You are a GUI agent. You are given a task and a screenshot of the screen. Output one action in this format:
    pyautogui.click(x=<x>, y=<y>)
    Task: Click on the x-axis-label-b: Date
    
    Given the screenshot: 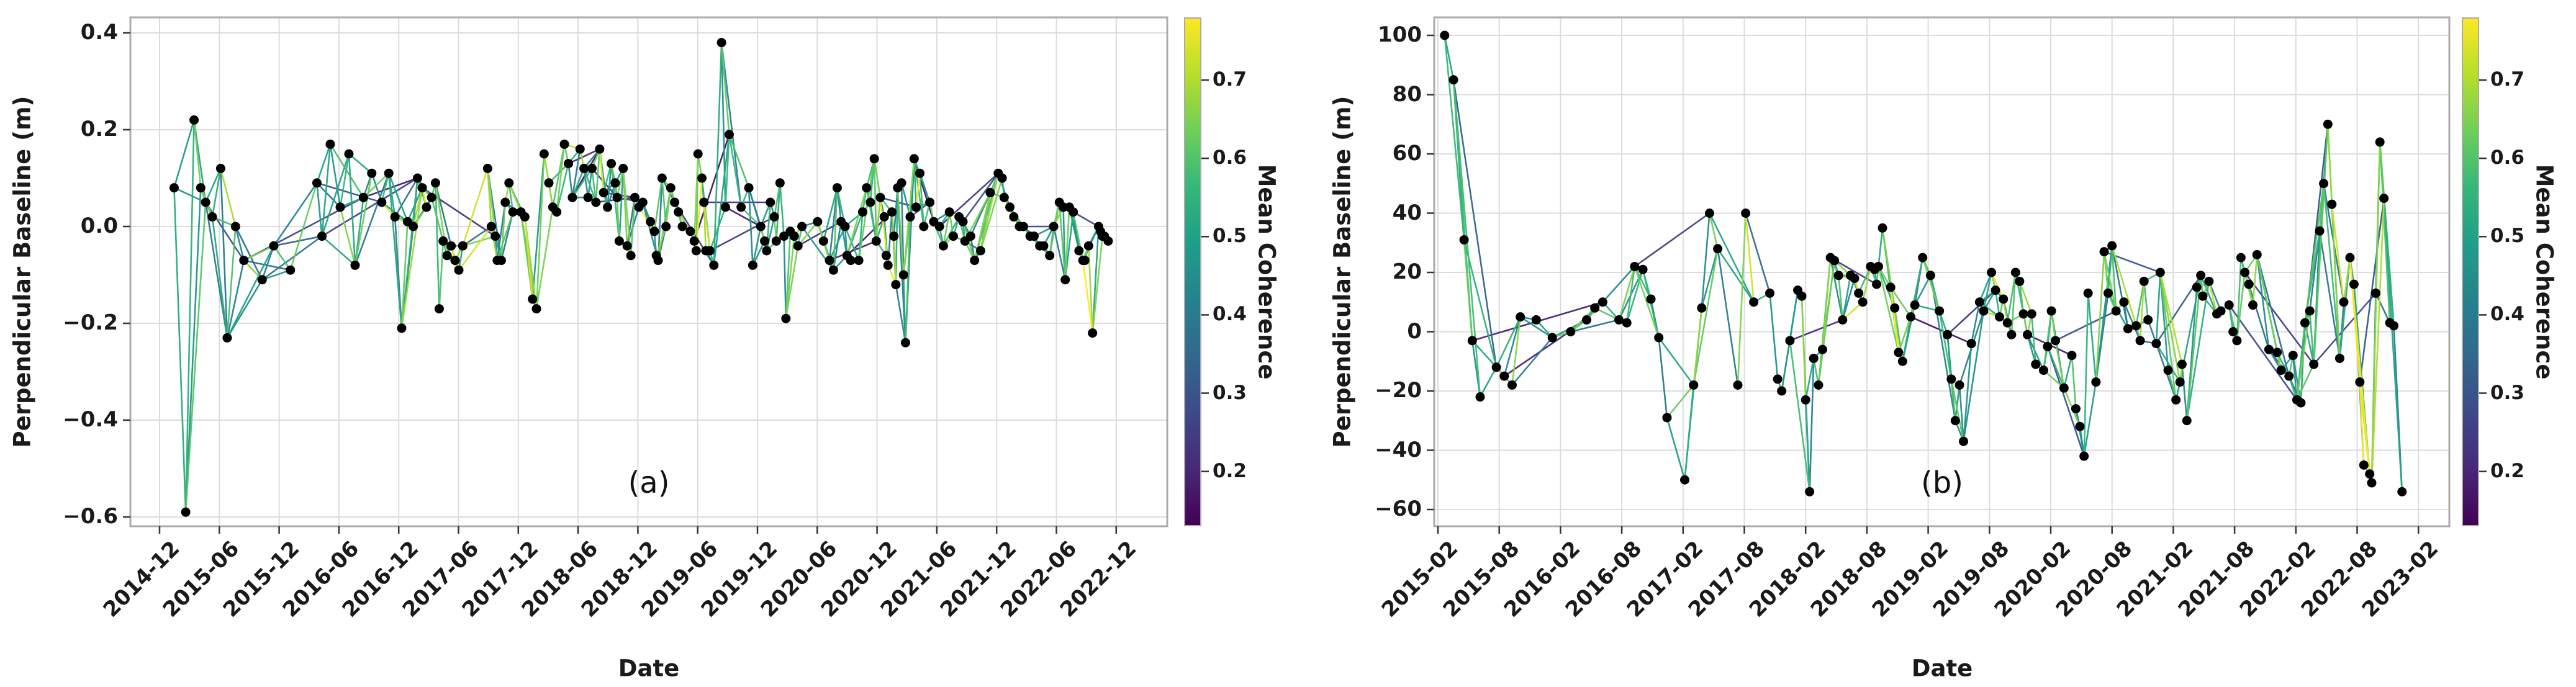 What is the action you would take?
    pyautogui.click(x=1942, y=668)
    